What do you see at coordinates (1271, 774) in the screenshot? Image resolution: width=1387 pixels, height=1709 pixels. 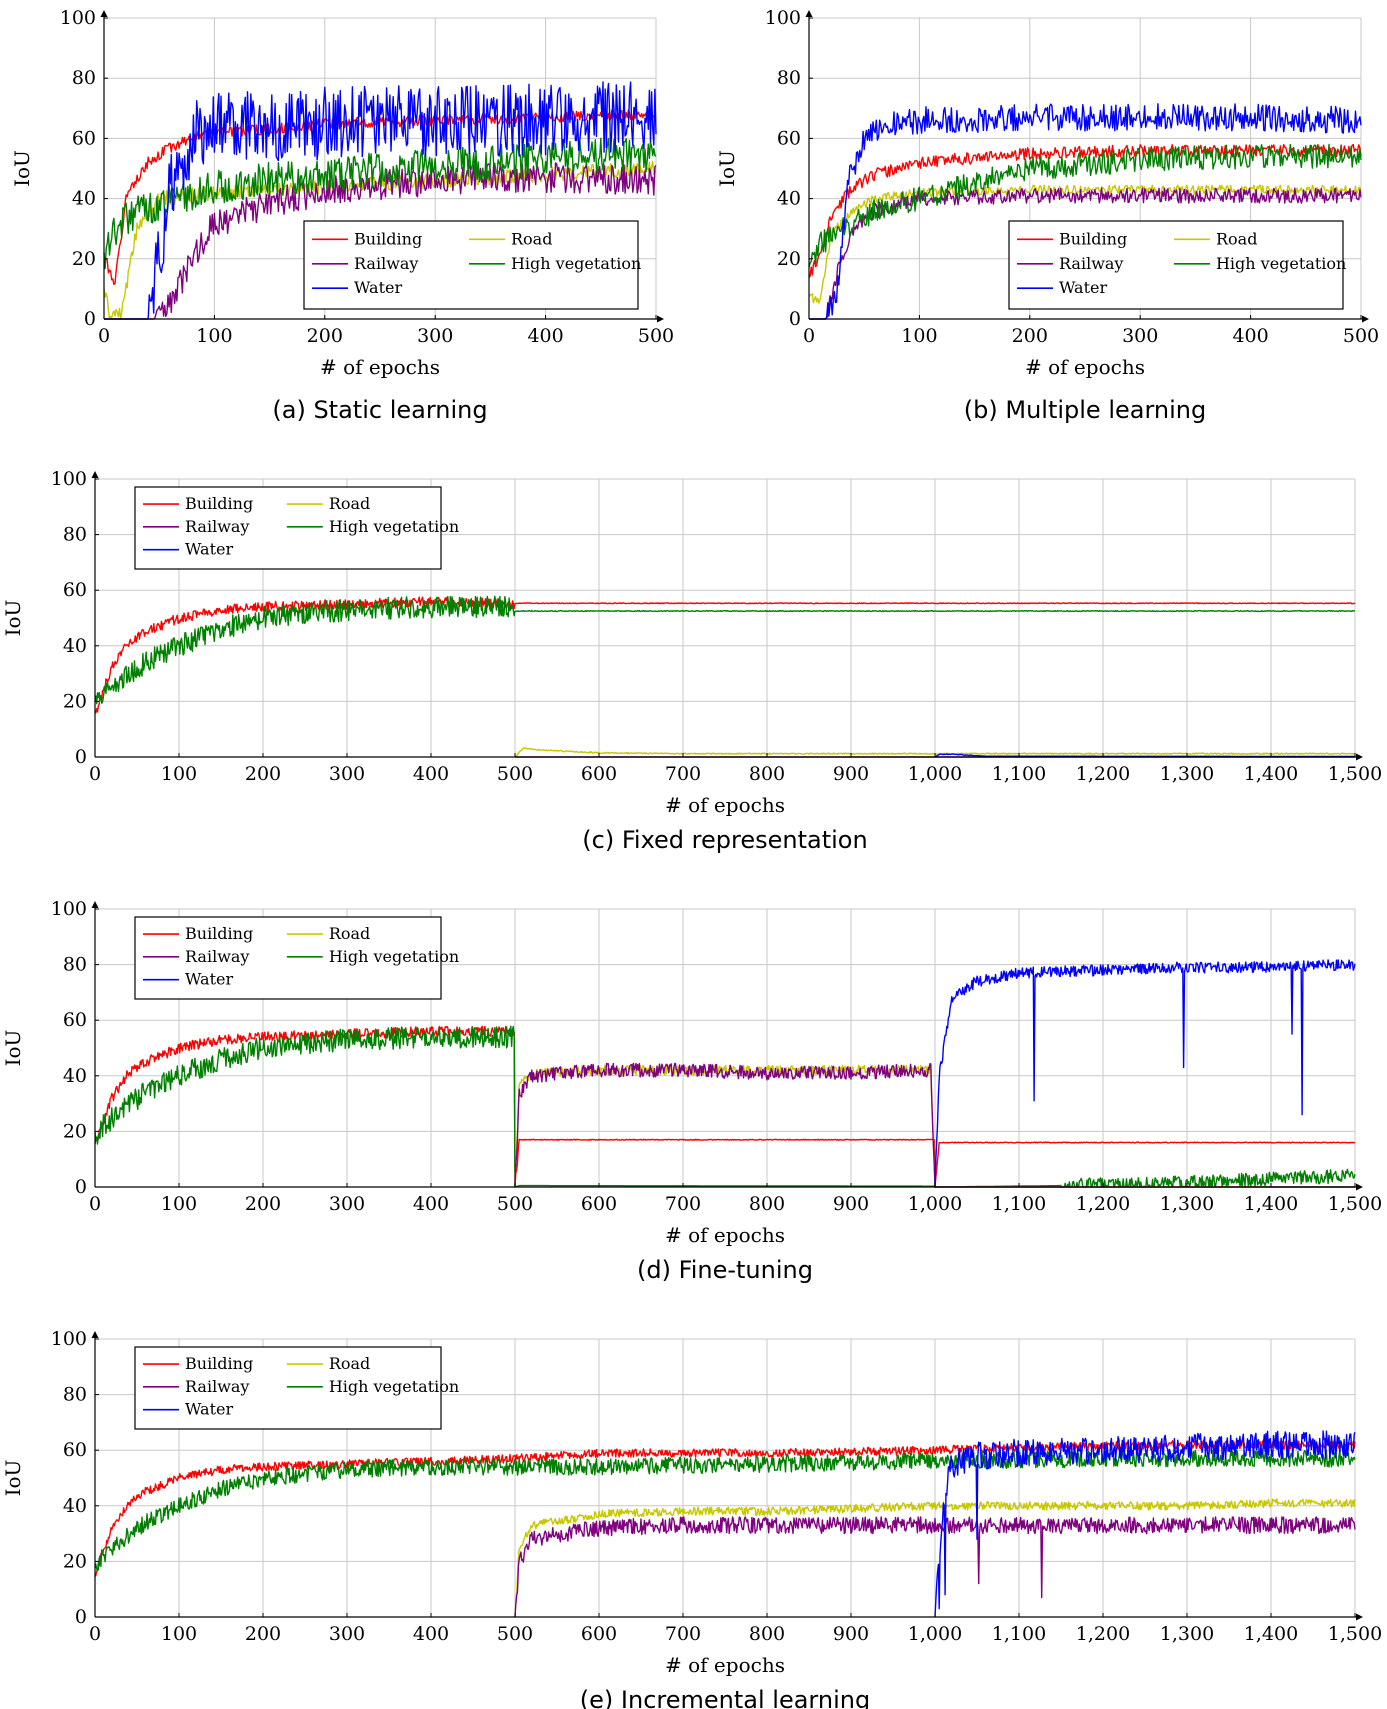 I see `x-tick-label: 1,400` at bounding box center [1271, 774].